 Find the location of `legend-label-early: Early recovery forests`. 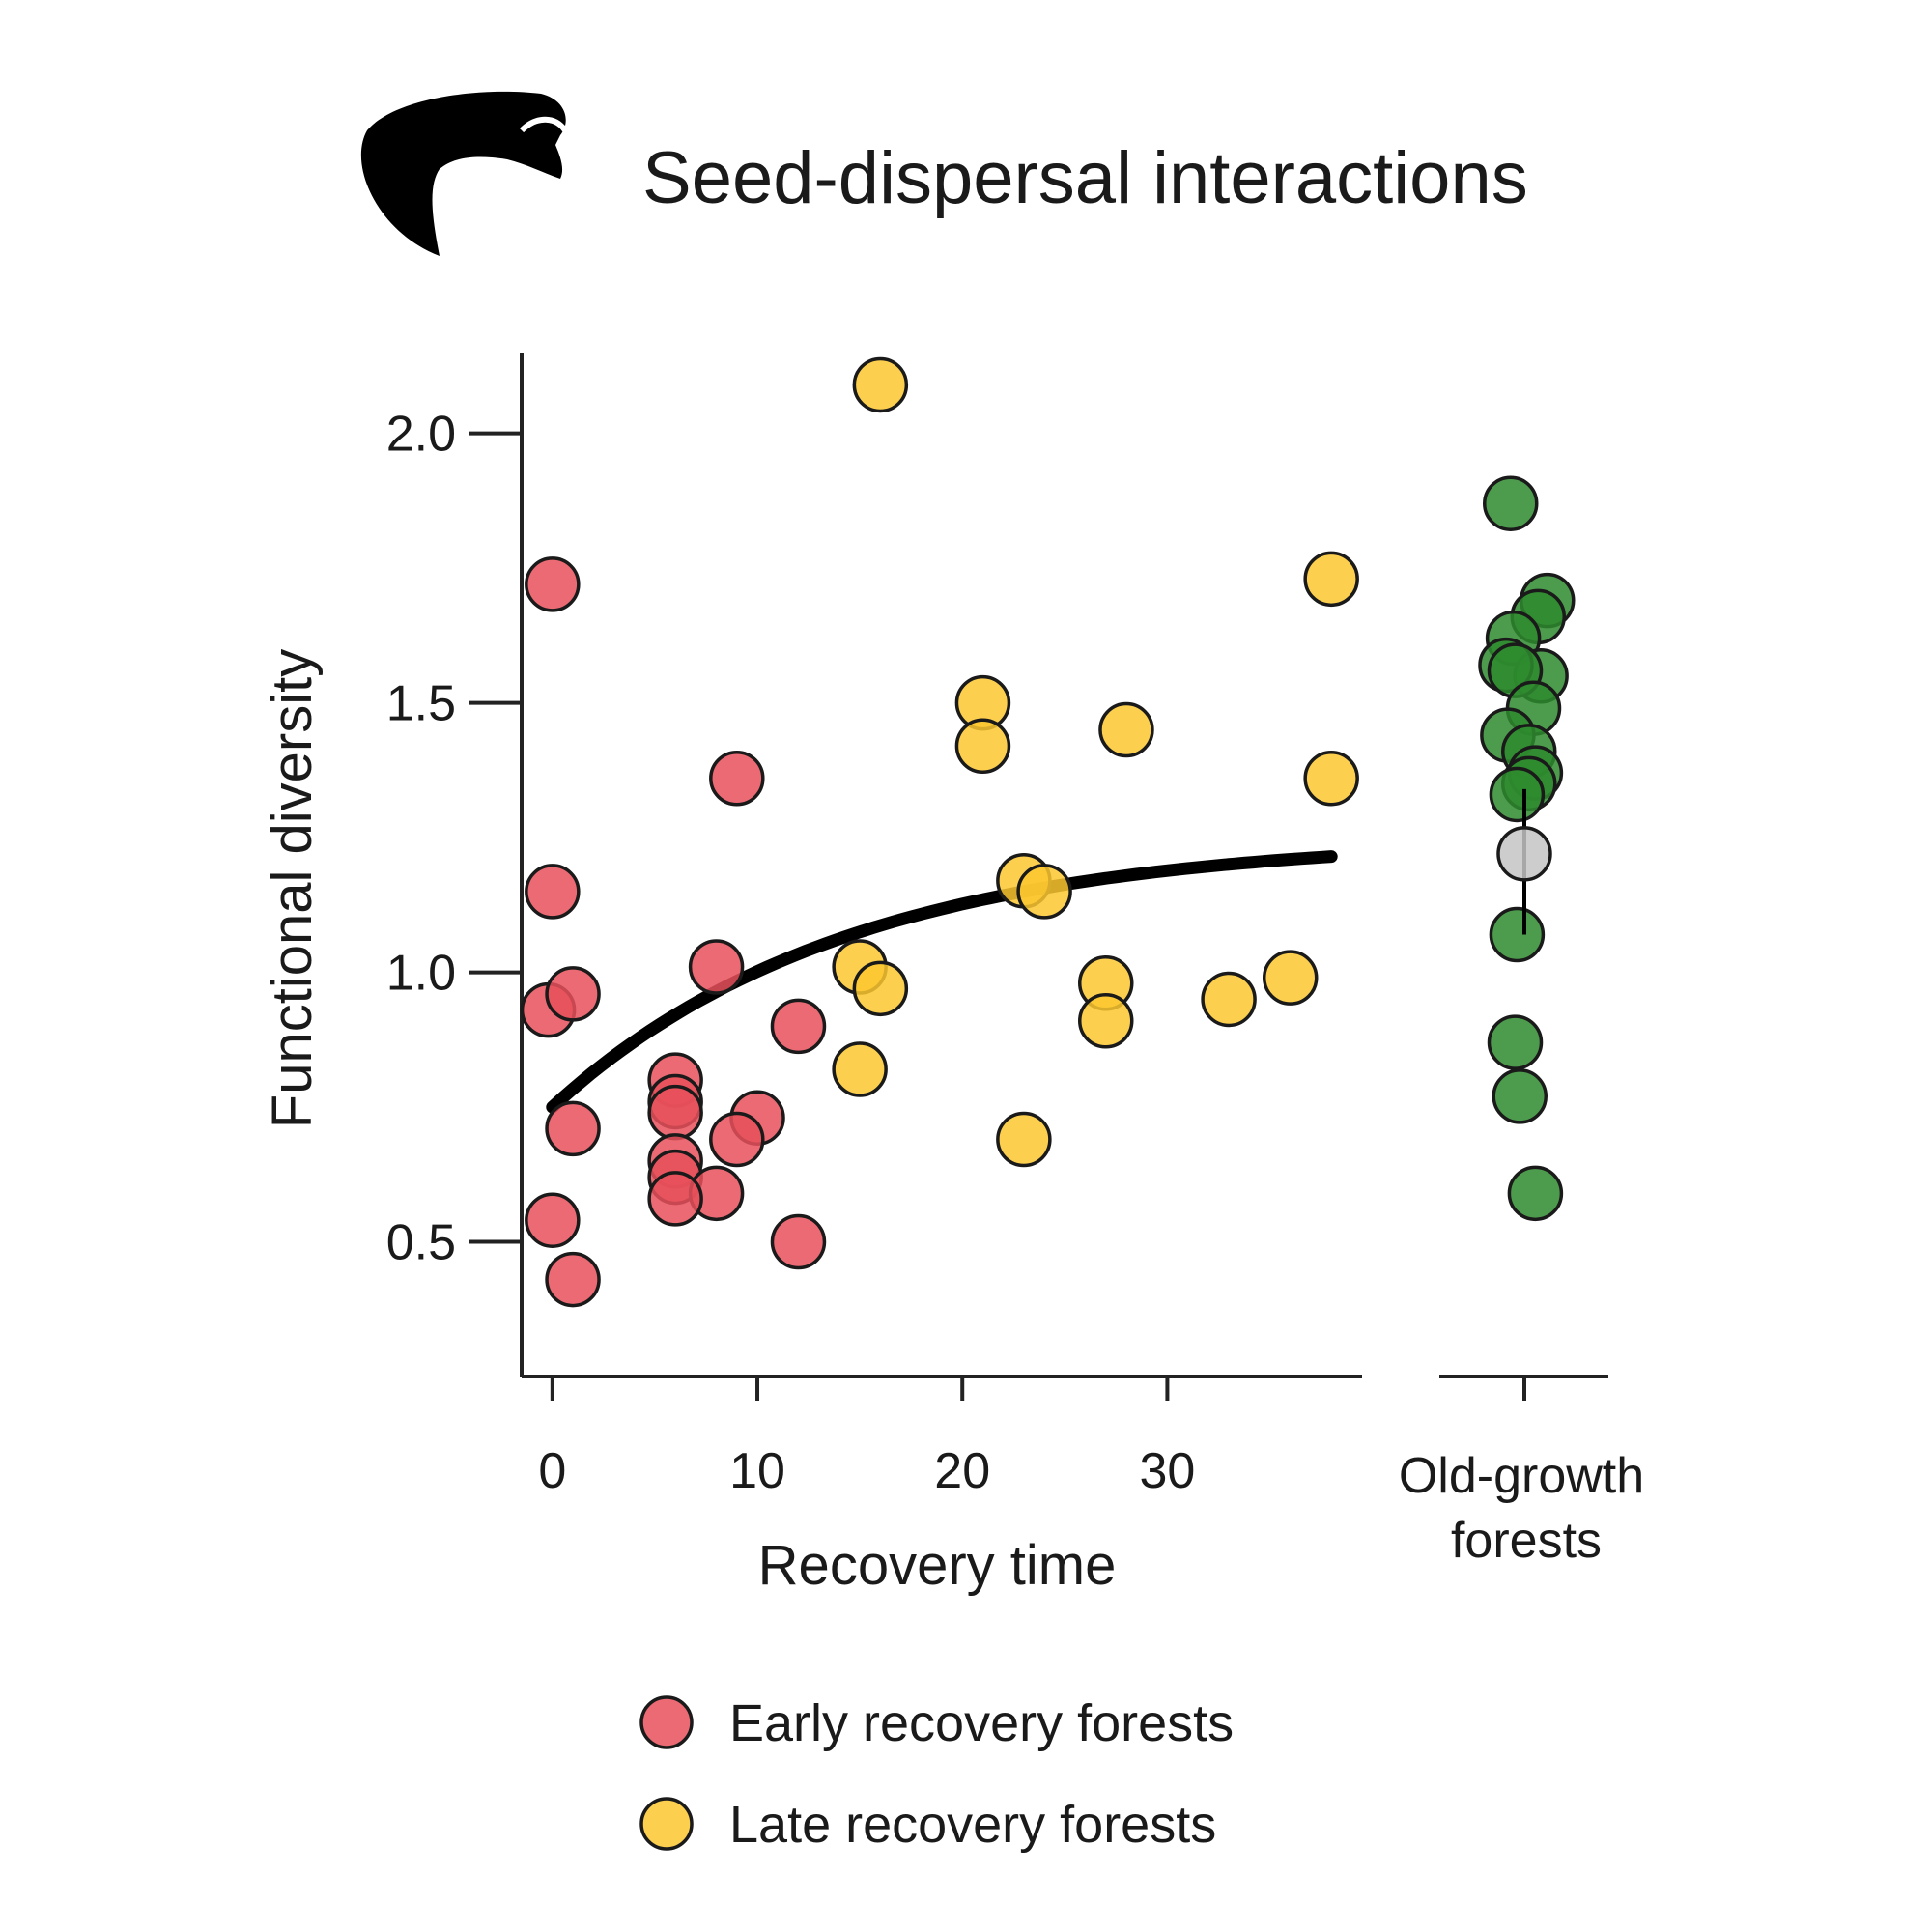

legend-label-early: Early recovery forests is located at coordinates (981, 1723).